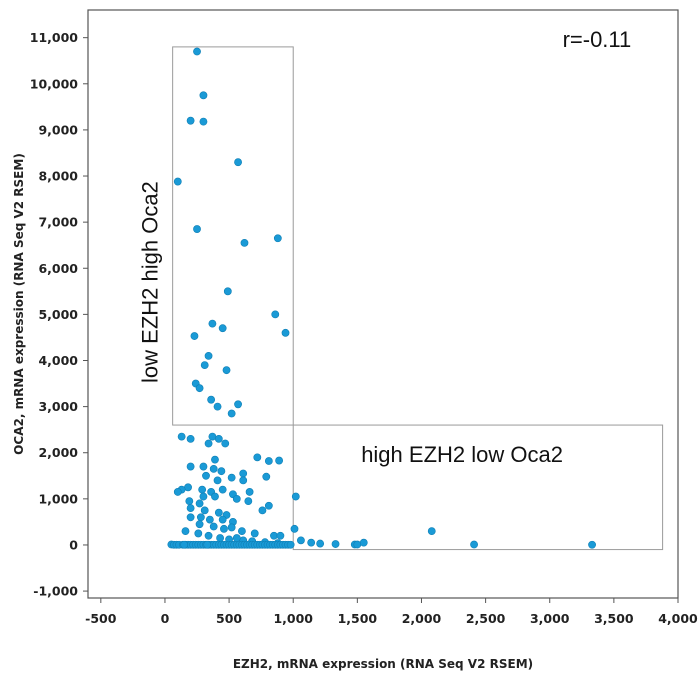 The image size is (699, 677). I want to click on y-tick-label: 8,000, so click(58, 176).